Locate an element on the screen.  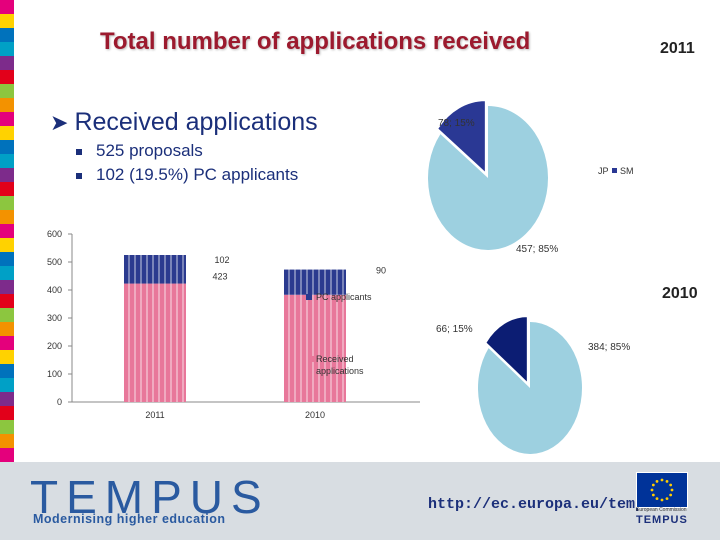
eu-flag-icon is located at coordinates (662, 490).